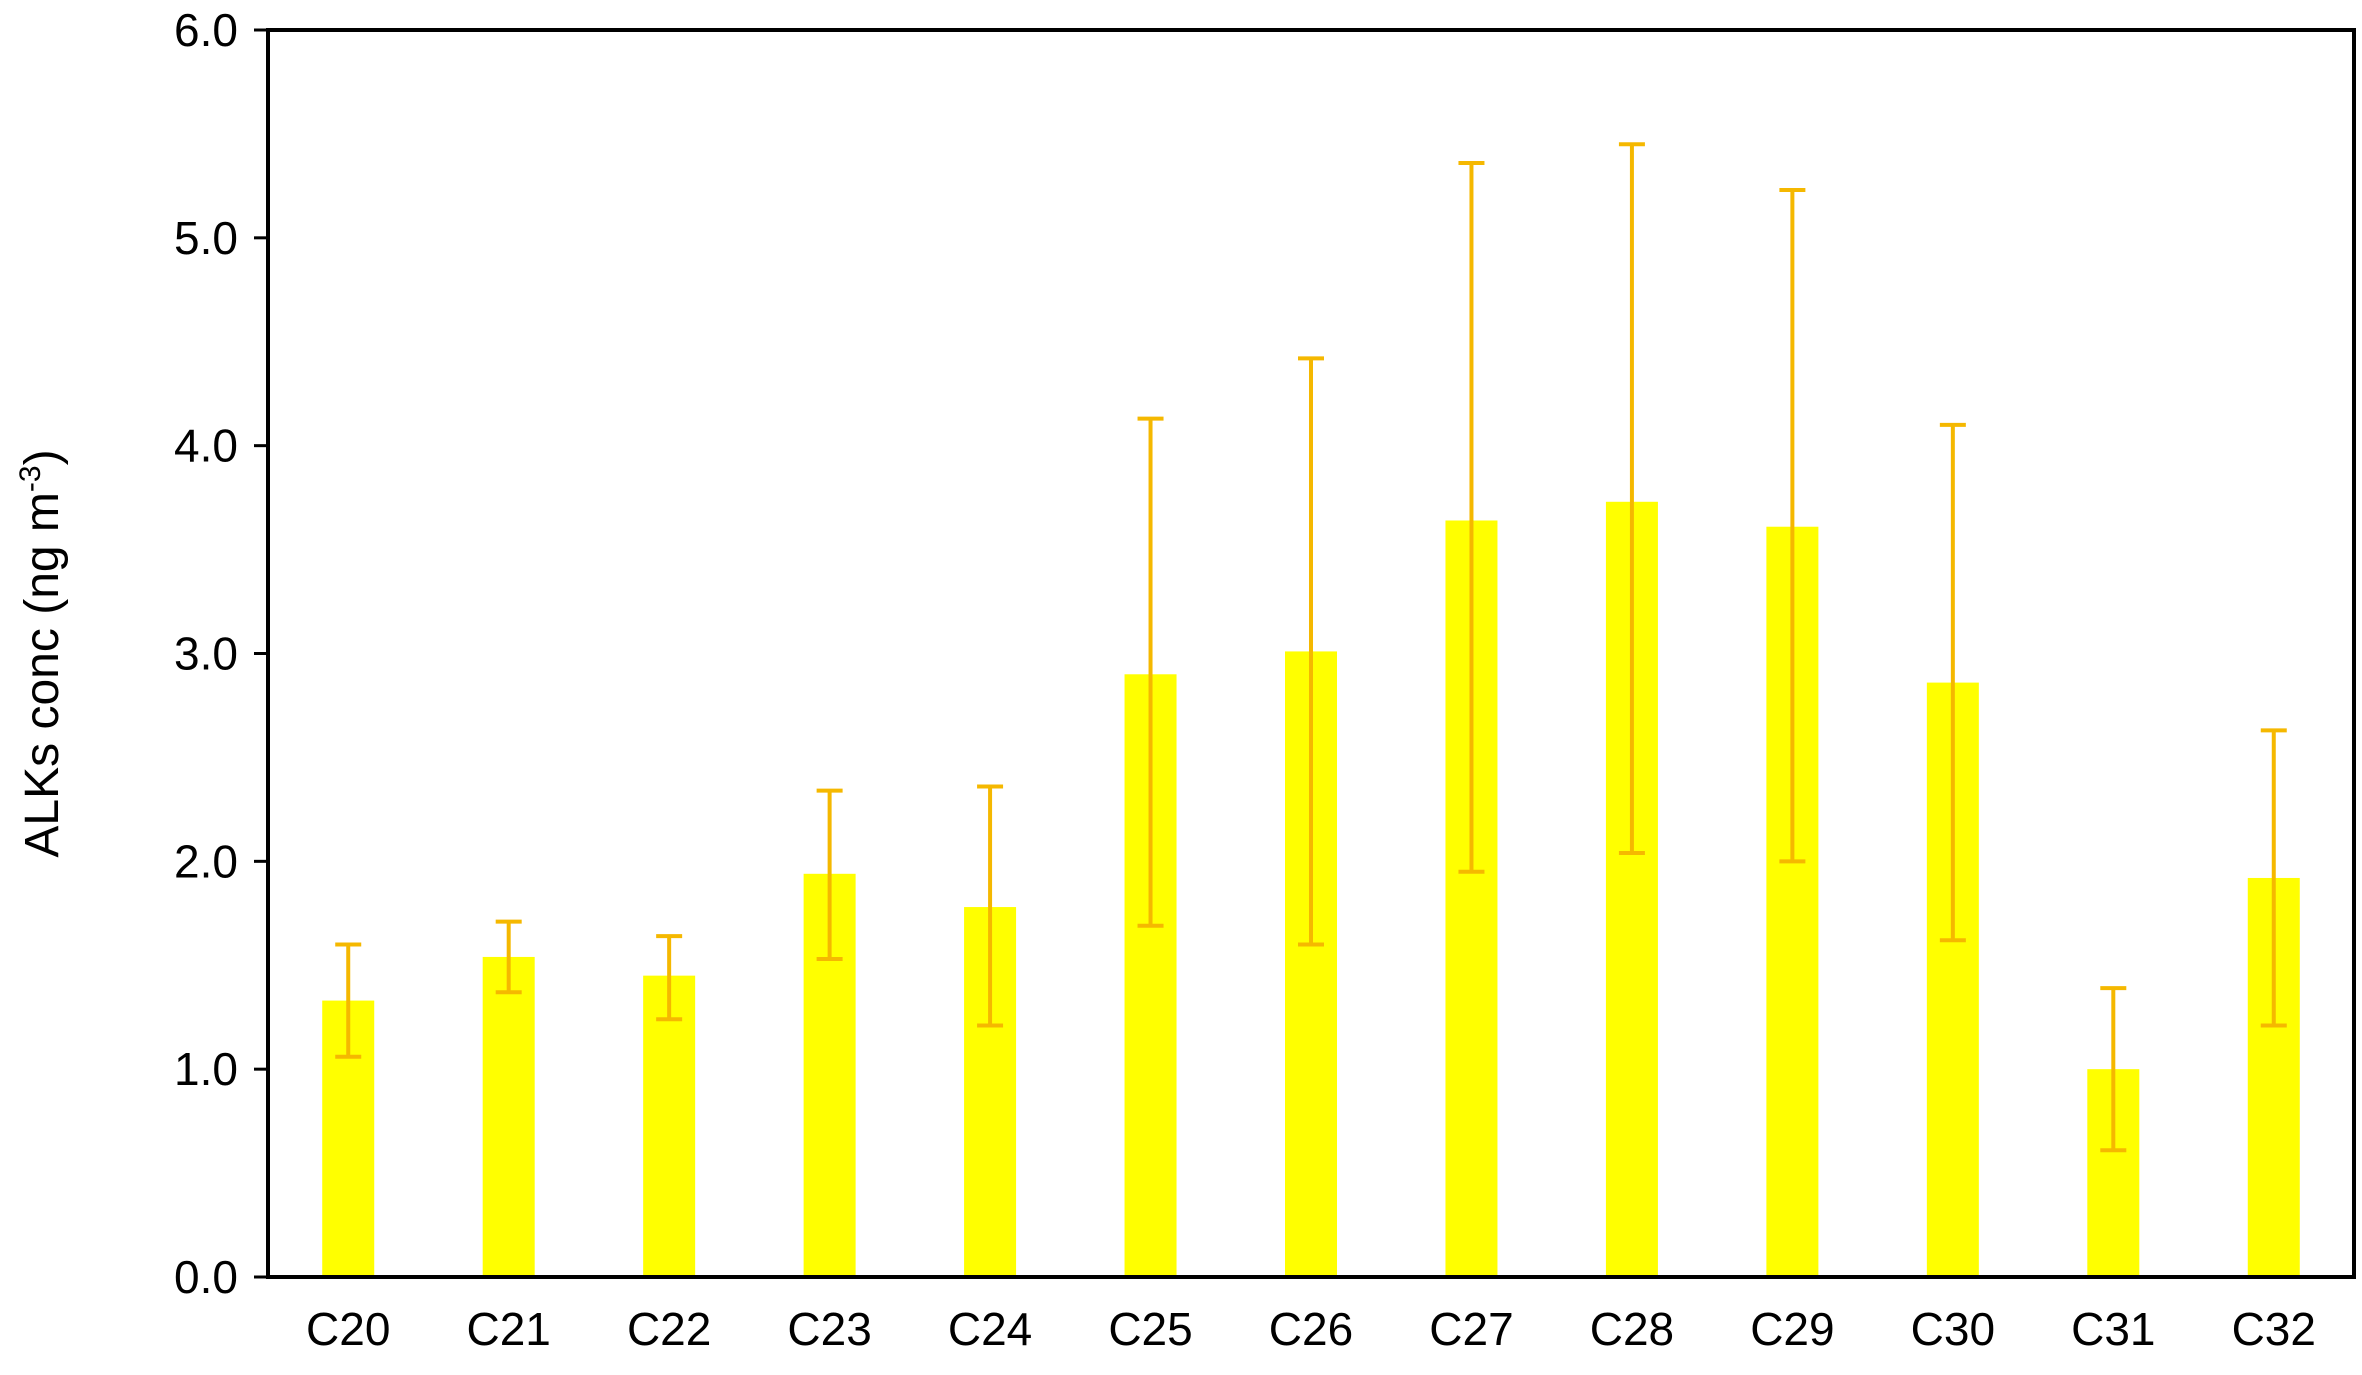  I want to click on x-axis-labels: C20 C21 C22 C23 C24 C25 C26 C27 C28 C29 C30 C31 C32, so click(1311, 1329).